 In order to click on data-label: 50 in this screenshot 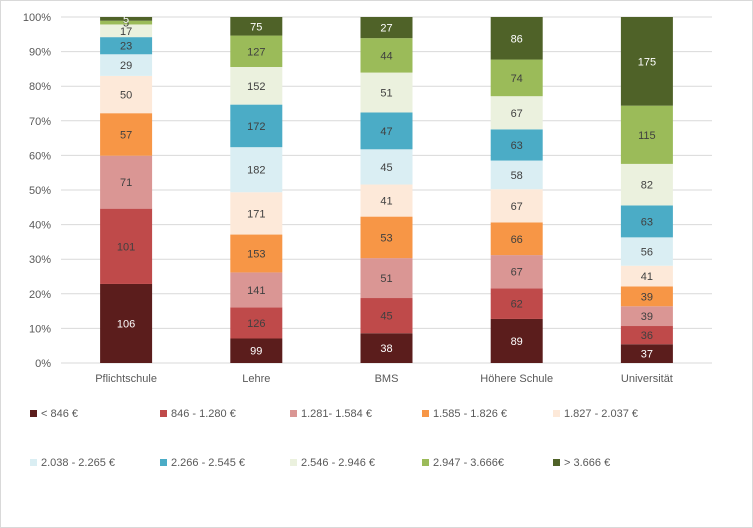, I will do `click(126, 96)`.